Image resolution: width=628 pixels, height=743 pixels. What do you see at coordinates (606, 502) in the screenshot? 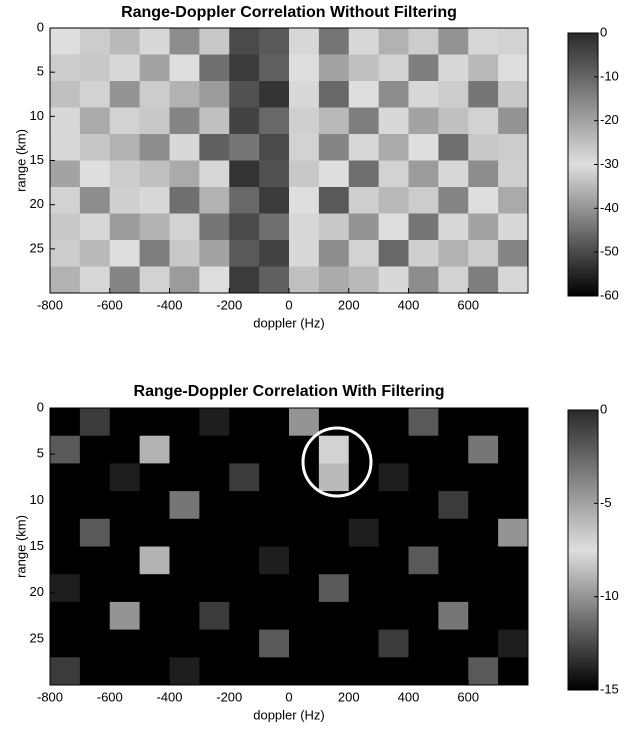
I see `colorbar-tick-label: -5` at bounding box center [606, 502].